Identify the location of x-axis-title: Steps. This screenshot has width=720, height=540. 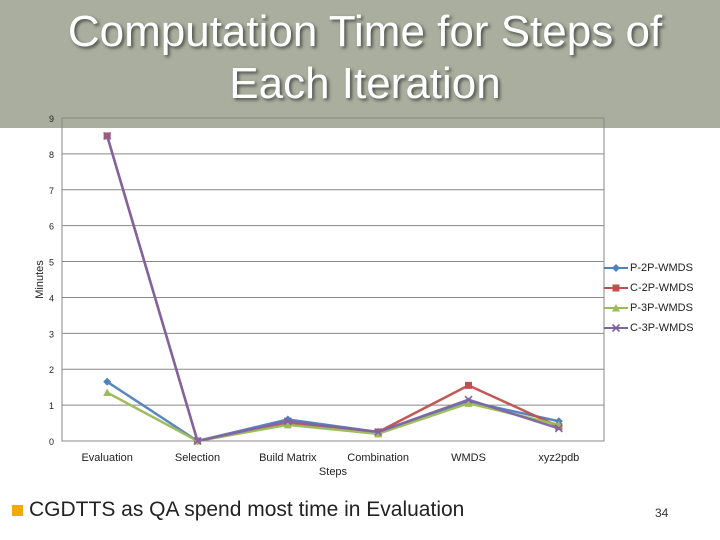
(333, 472).